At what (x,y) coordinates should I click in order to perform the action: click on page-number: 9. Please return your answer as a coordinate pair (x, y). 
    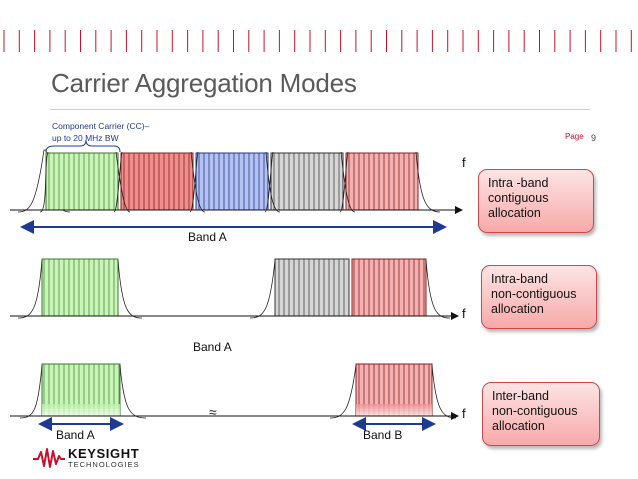
    Looking at the image, I should click on (594, 138).